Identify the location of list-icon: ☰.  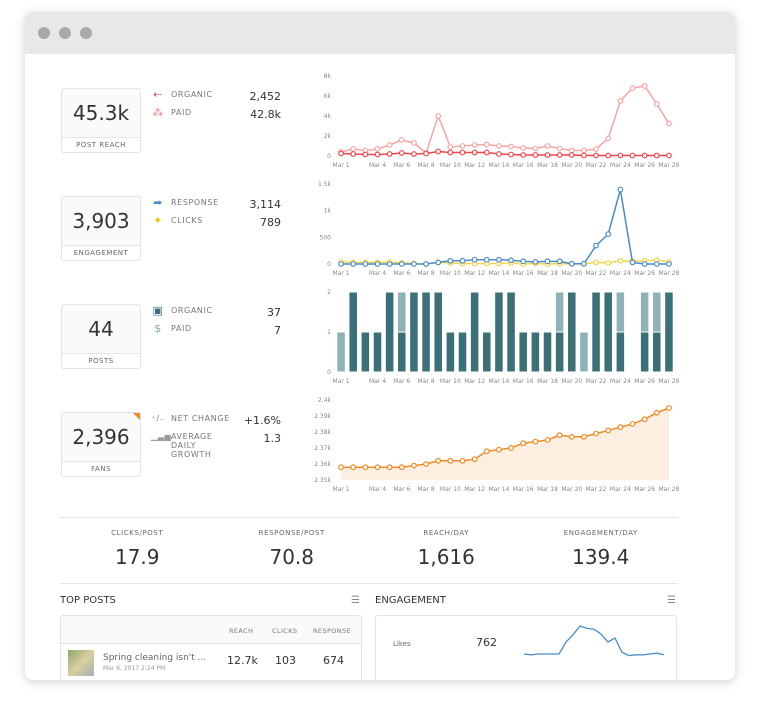
(355, 600).